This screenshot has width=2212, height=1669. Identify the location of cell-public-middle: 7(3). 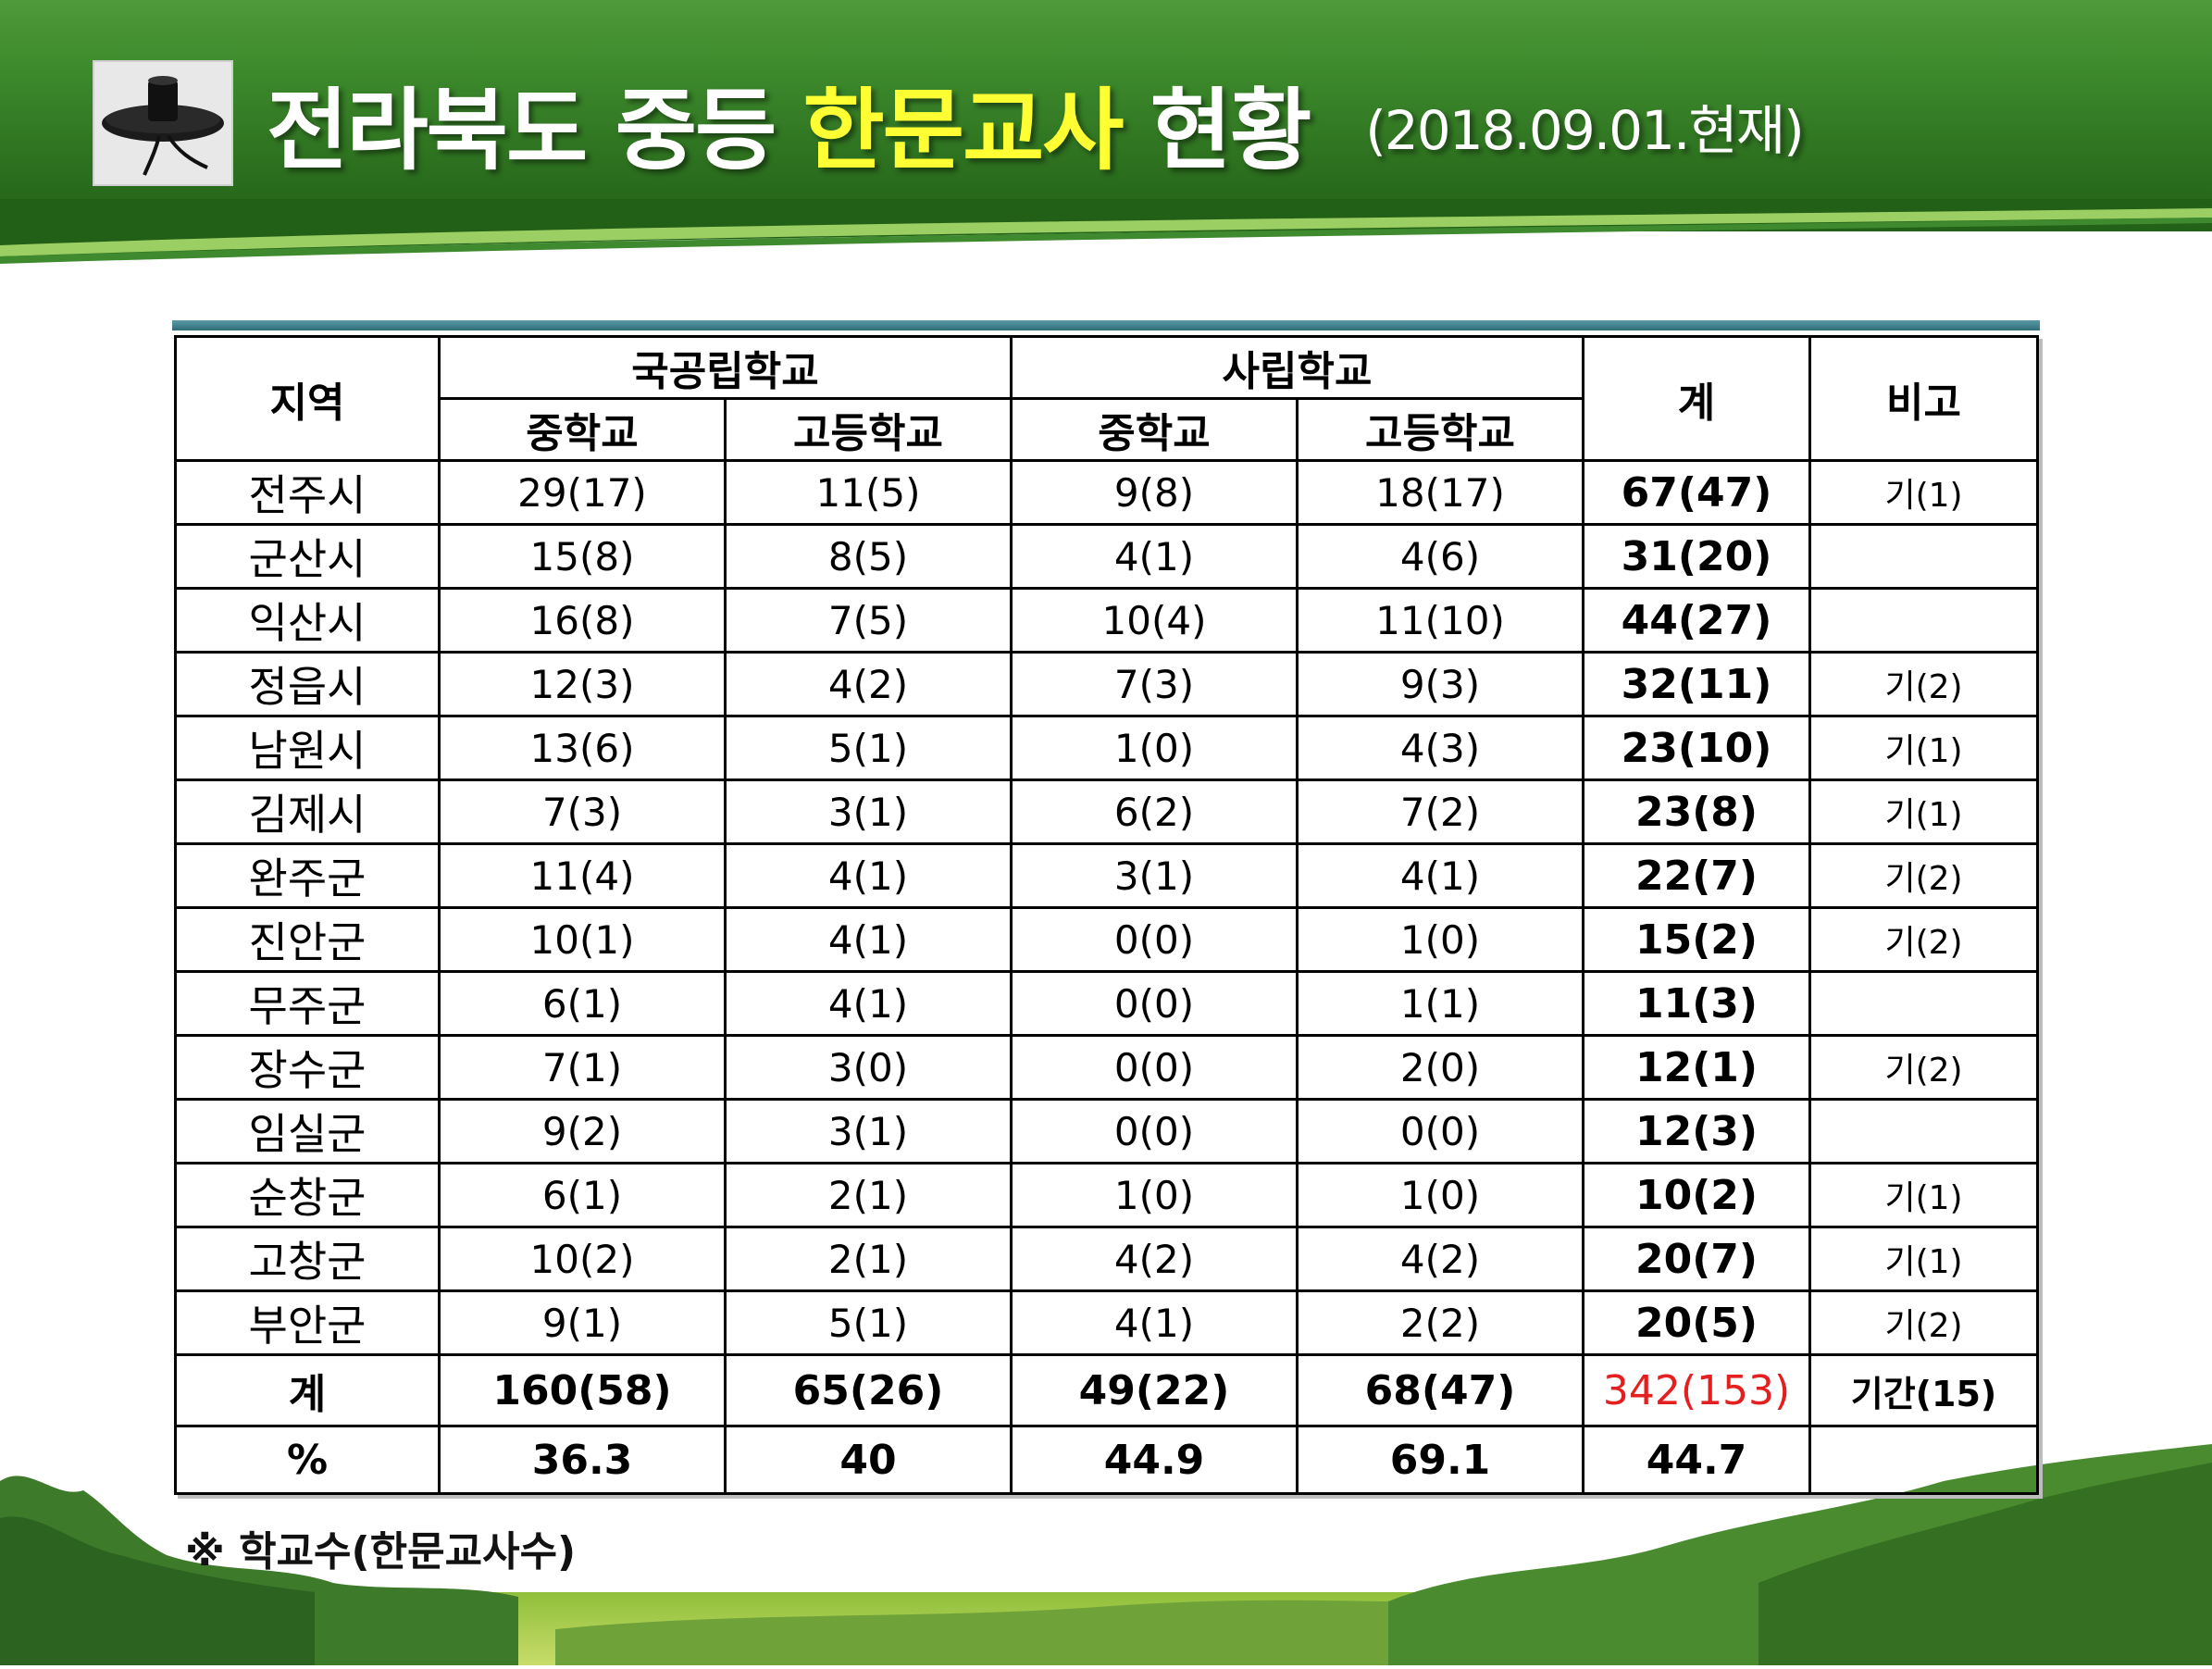
(582, 811).